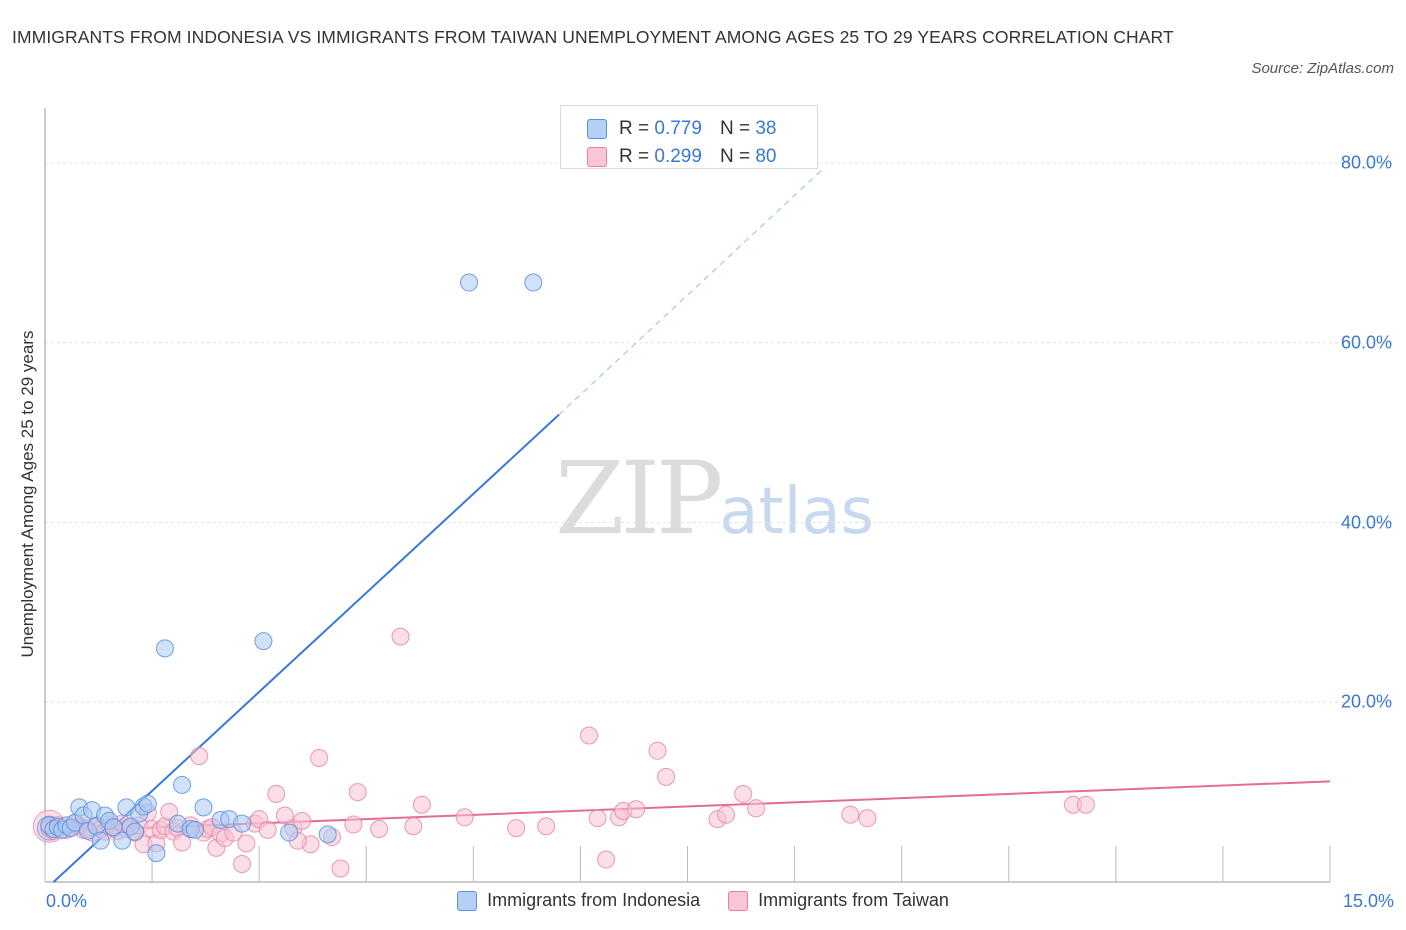 The width and height of the screenshot is (1406, 930). Describe the element at coordinates (738, 900) in the screenshot. I see `legend-taiwan-swatch` at that location.